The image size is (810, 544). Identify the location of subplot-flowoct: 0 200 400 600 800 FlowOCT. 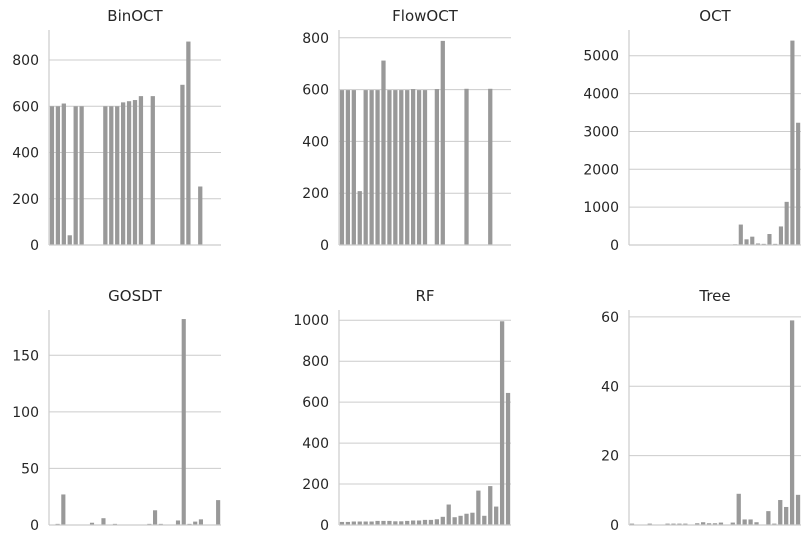
(406, 130).